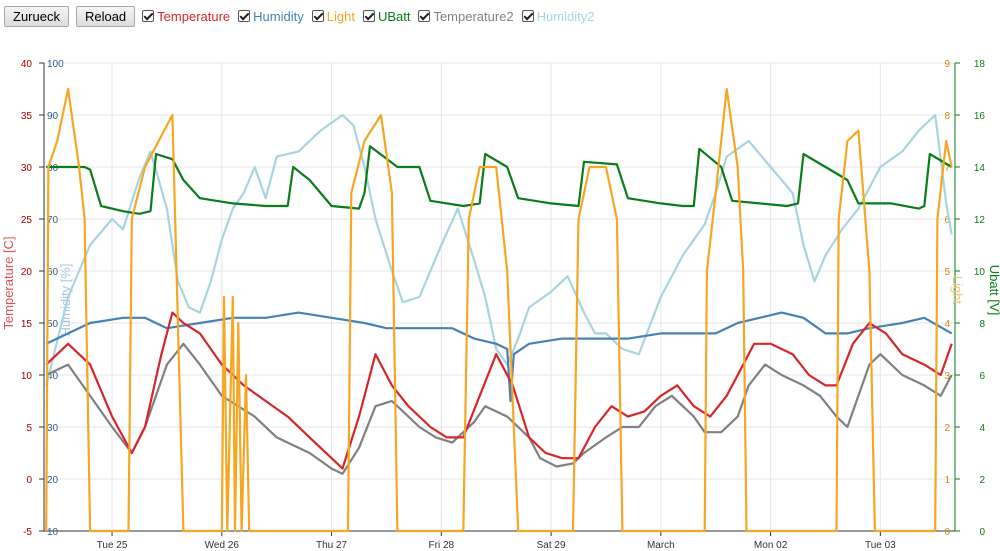 Image resolution: width=1000 pixels, height=551 pixels. Describe the element at coordinates (27, 532) in the screenshot. I see `tick-label-temperature: -5` at that location.